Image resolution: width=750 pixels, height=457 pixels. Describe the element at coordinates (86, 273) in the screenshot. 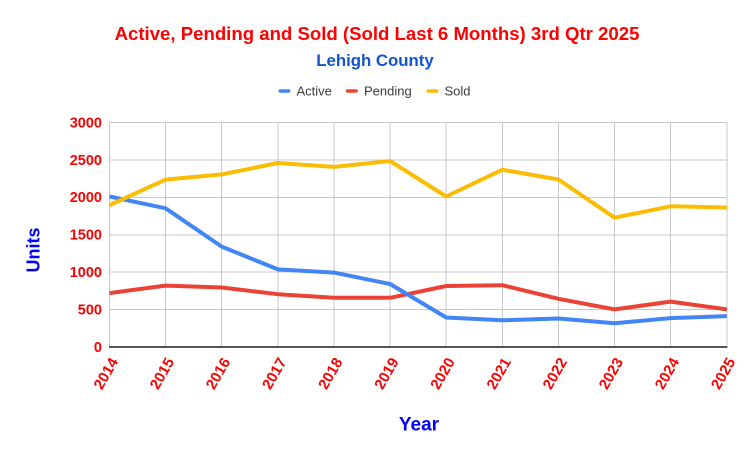

I see `svg-text: 1000` at that location.